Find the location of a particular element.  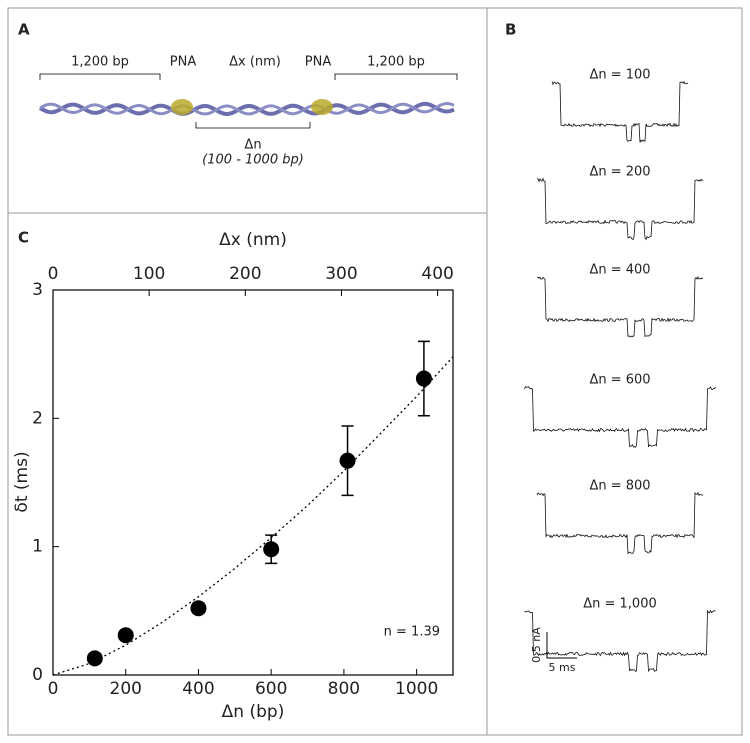

label: (100 - 1000 bp) is located at coordinates (253, 160).